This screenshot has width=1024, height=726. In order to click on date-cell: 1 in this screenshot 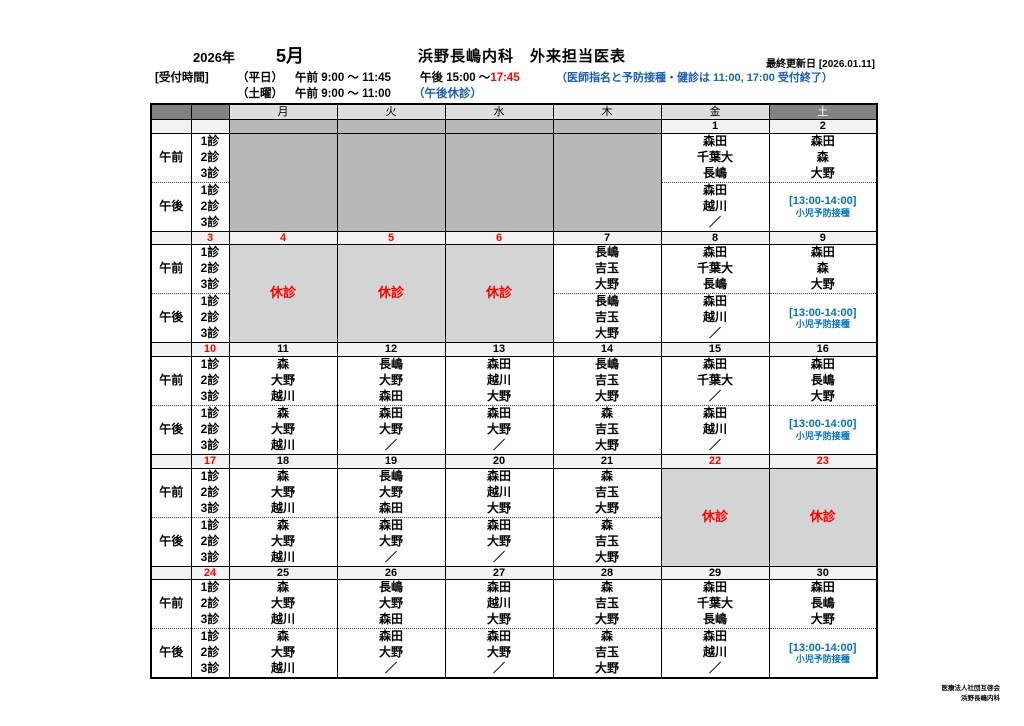, I will do `click(715, 126)`.